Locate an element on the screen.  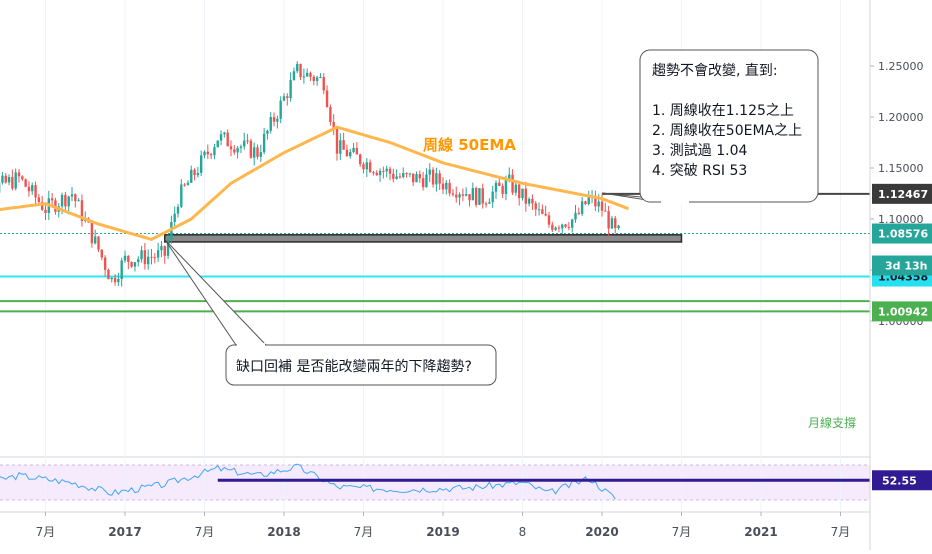
annotation-top-line-2: 1. 周線收在1.125之上 is located at coordinates (723, 111).